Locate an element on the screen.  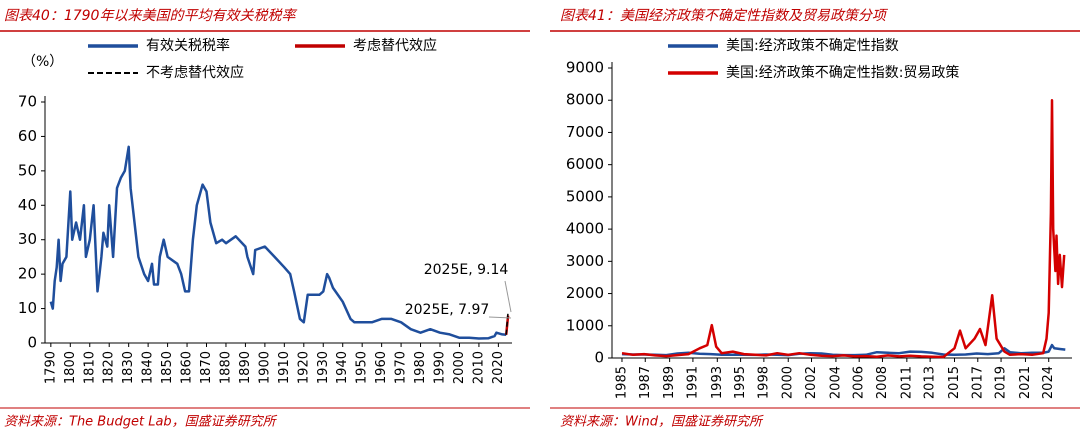
y-tick-label: 2000 is located at coordinates (585, 293).